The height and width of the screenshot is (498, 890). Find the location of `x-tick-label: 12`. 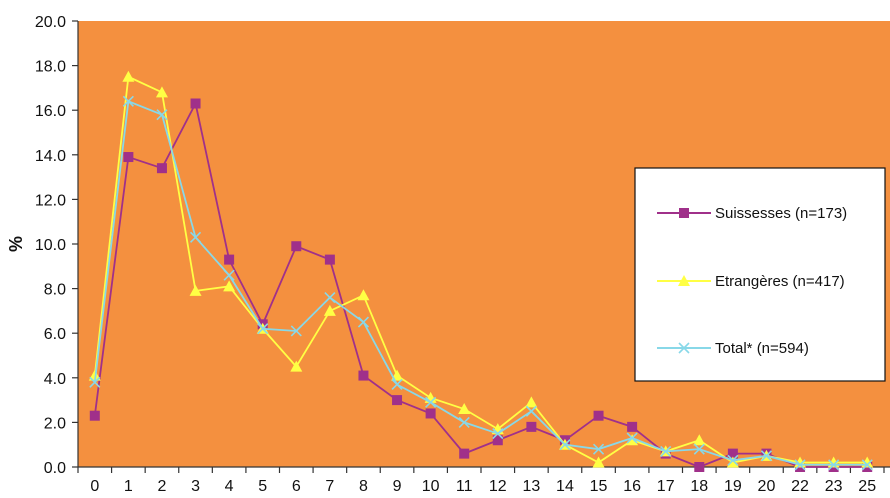

x-tick-label: 12 is located at coordinates (498, 486).